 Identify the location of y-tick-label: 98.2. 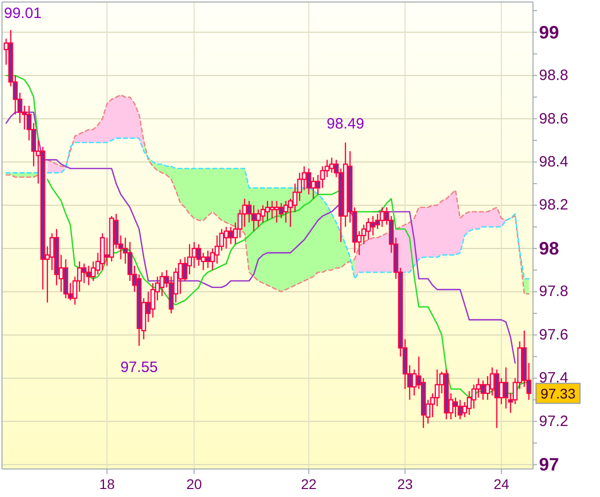
(553, 205).